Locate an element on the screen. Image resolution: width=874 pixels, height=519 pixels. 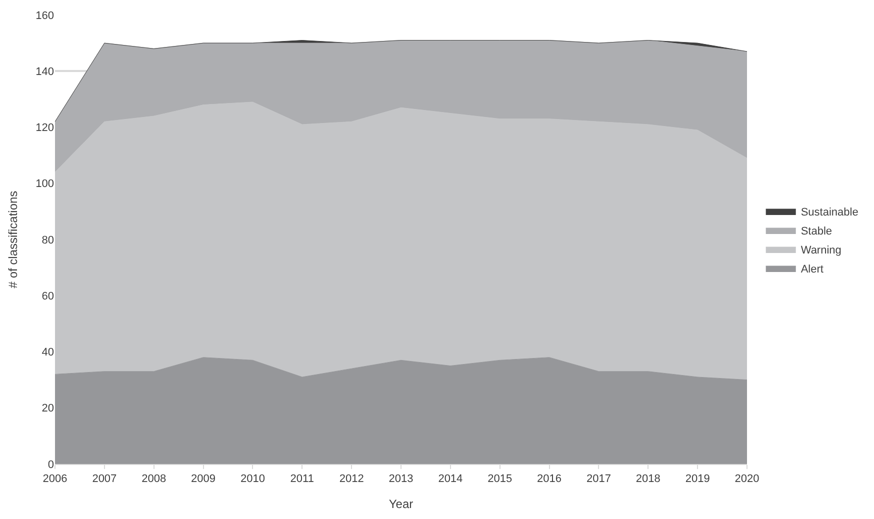
y-tick-label: 0 is located at coordinates (51, 464).